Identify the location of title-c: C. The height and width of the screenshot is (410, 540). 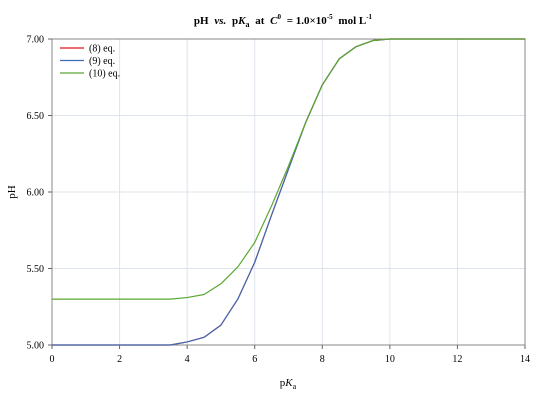
(274, 21).